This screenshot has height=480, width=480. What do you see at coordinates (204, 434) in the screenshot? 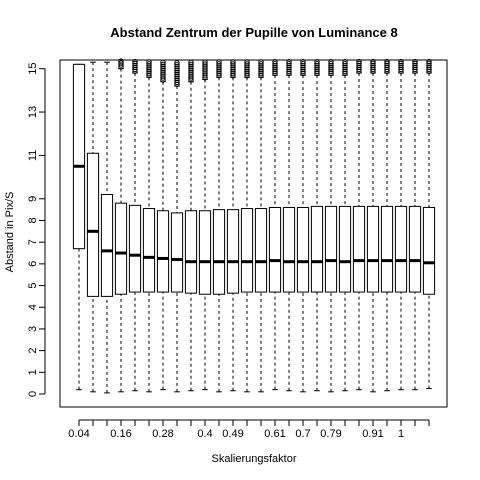
I see `x-tick-label: 0.4` at bounding box center [204, 434].